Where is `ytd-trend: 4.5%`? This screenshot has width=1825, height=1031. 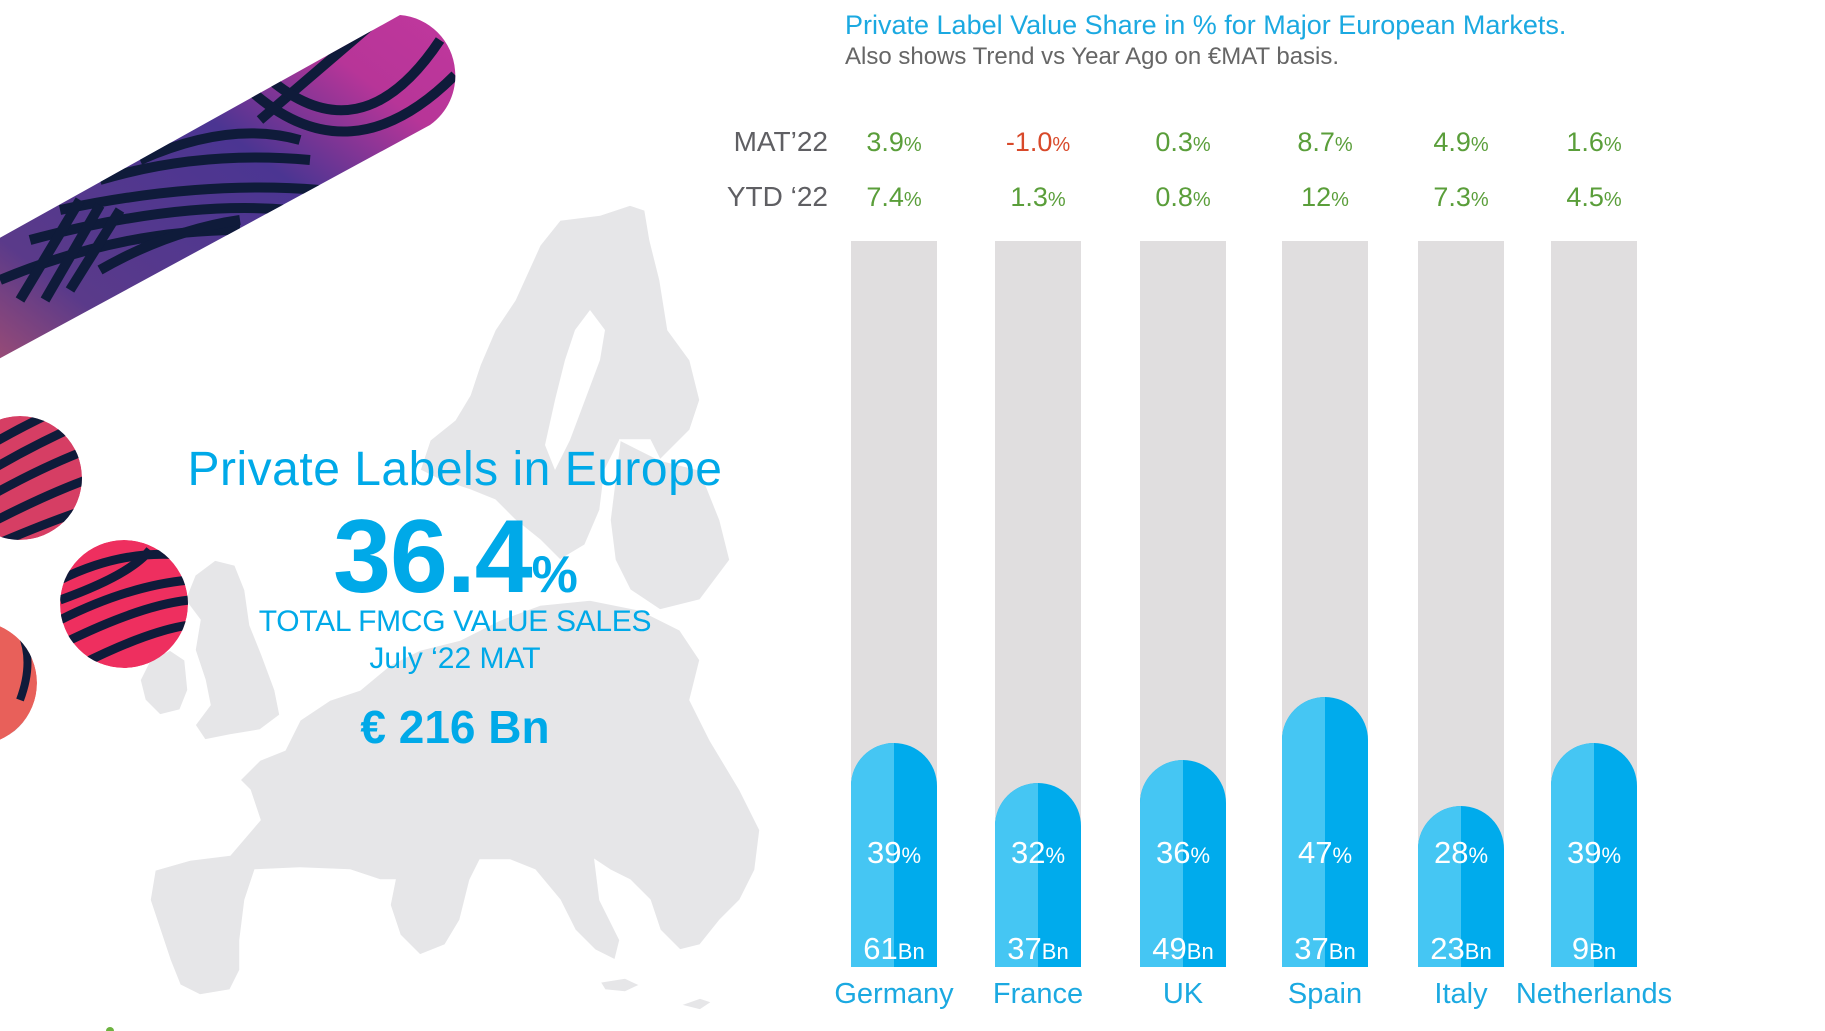 ytd-trend: 4.5% is located at coordinates (1594, 197).